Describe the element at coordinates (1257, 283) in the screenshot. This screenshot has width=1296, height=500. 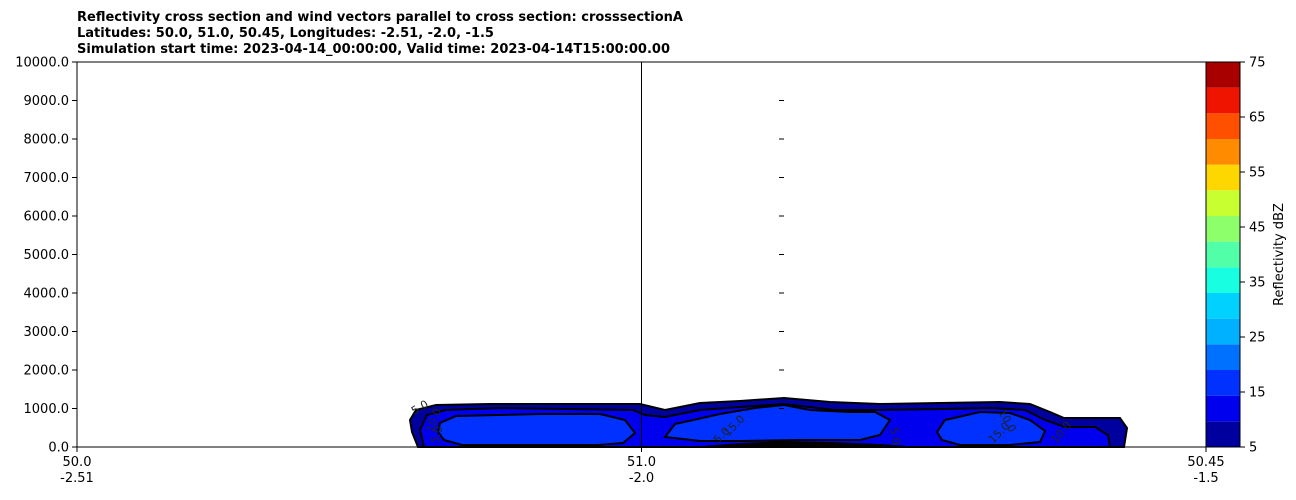
I see `colorbar-tick-label: 35` at that location.